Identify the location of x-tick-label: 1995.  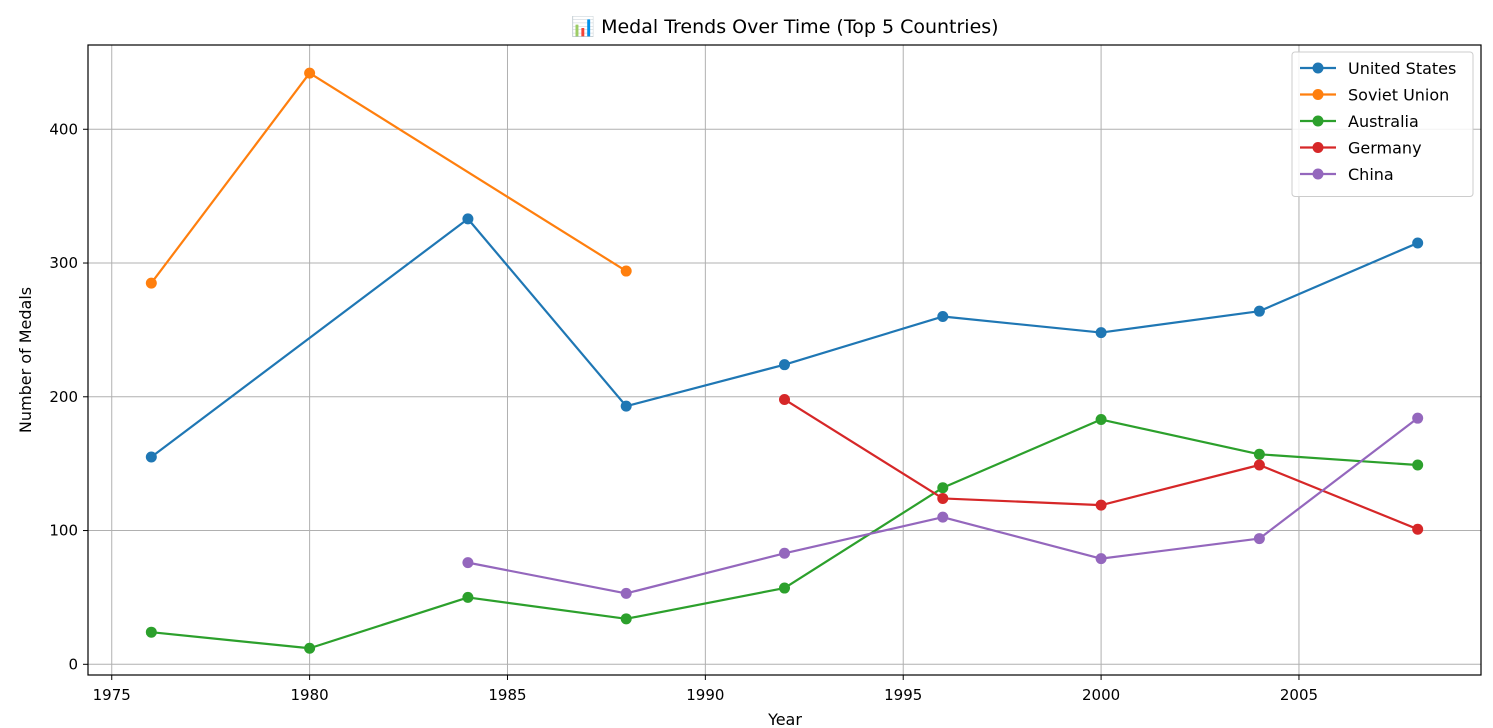
(903, 695).